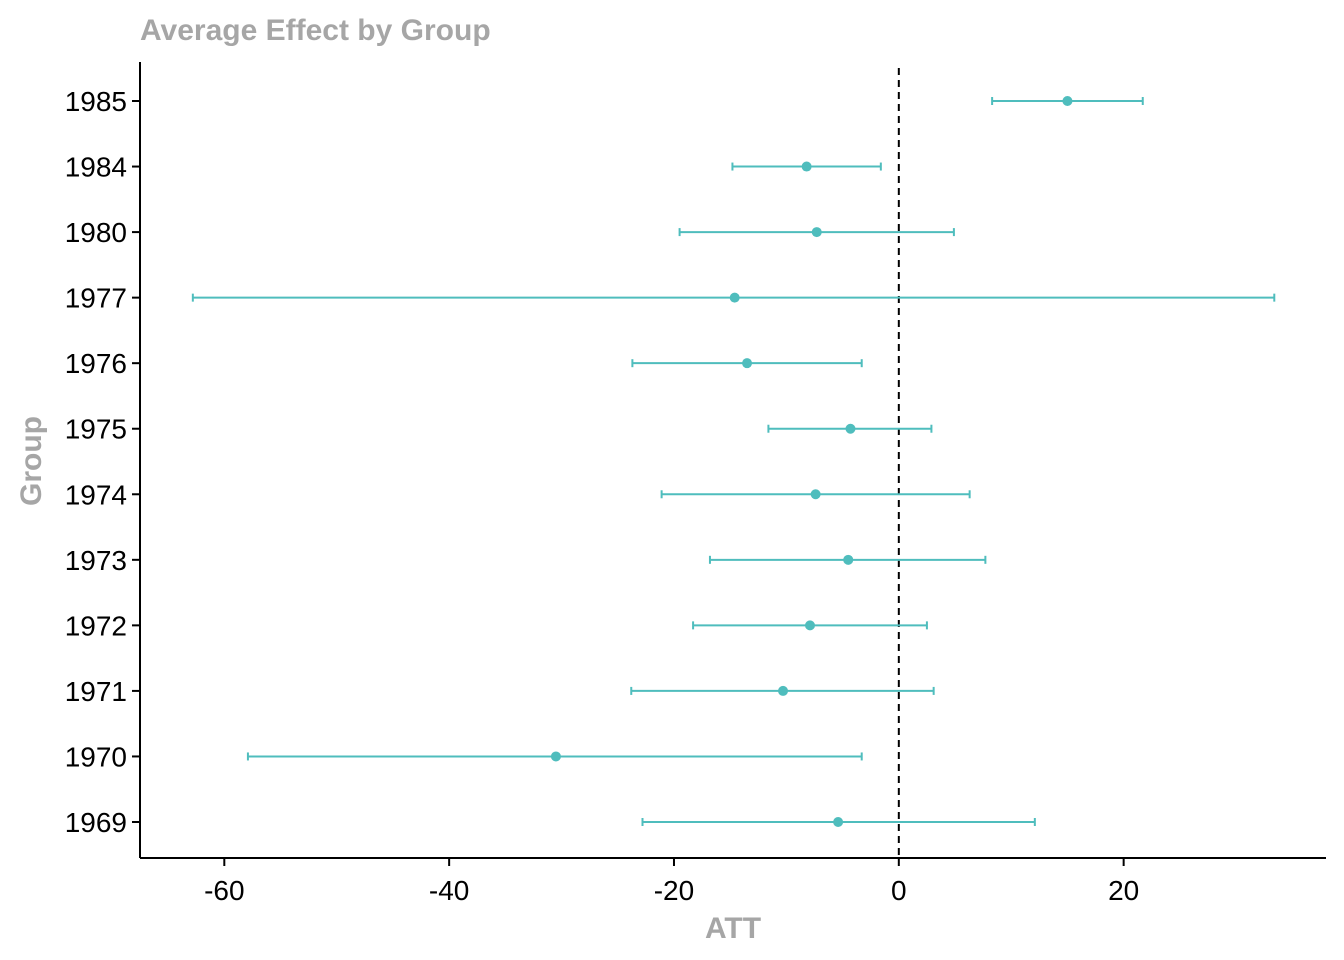 Image resolution: width=1344 pixels, height=960 pixels. Describe the element at coordinates (1123, 890) in the screenshot. I see `x-tick-label: 20` at that location.